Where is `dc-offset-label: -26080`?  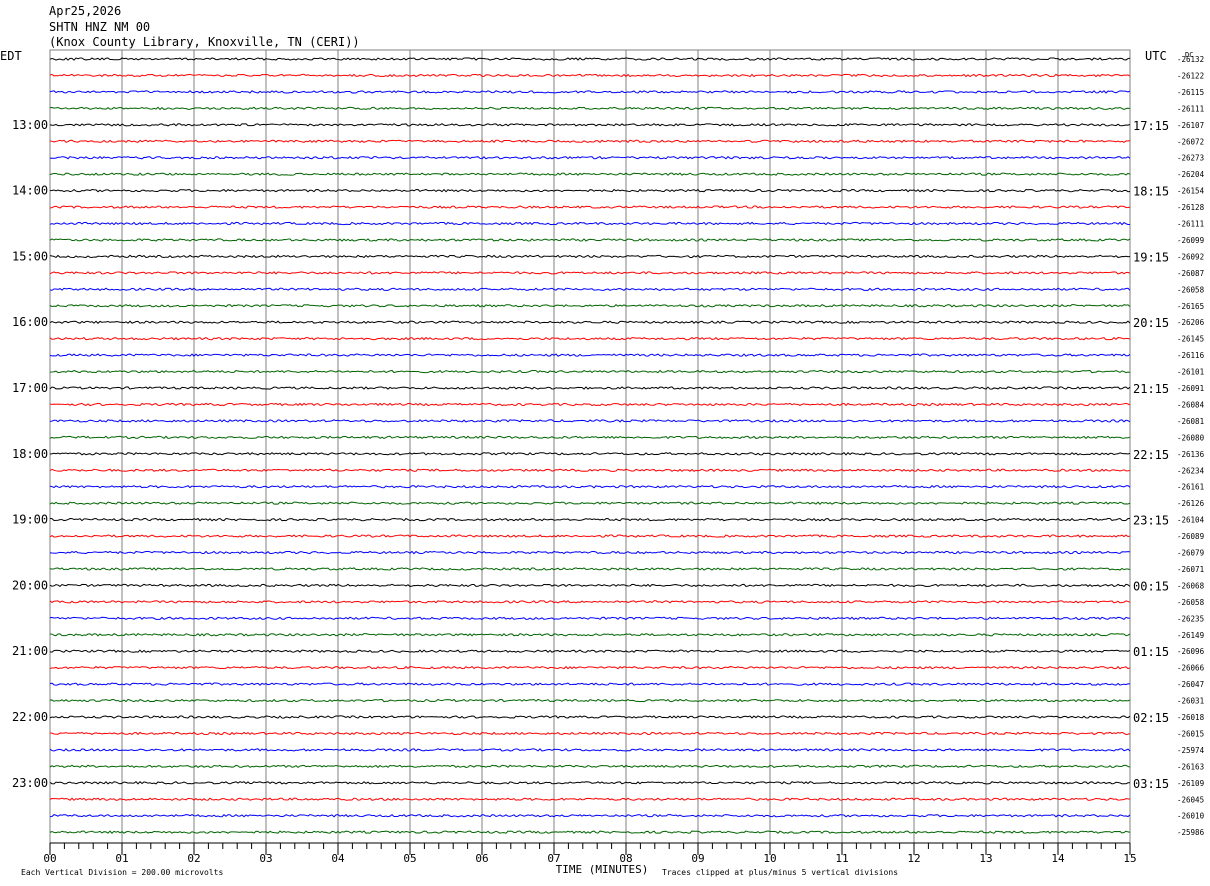 dc-offset-label: -26080 is located at coordinates (1191, 437).